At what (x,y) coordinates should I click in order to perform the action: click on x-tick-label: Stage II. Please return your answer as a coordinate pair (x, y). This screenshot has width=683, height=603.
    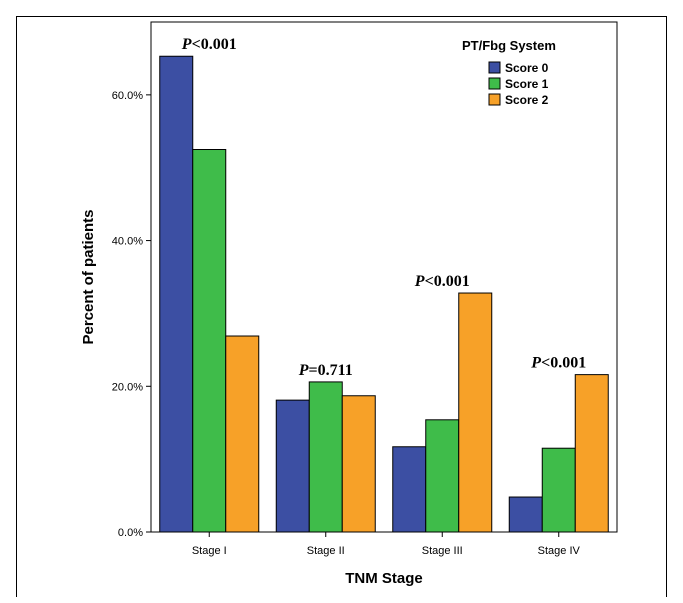
    Looking at the image, I should click on (326, 551).